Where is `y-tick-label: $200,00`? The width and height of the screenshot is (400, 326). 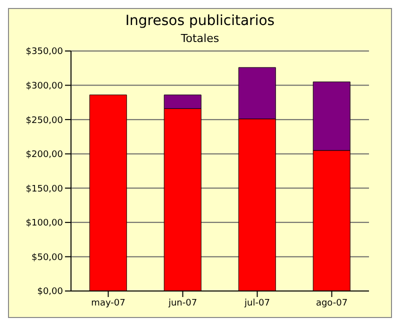 y-tick-label: $200,00 is located at coordinates (45, 155).